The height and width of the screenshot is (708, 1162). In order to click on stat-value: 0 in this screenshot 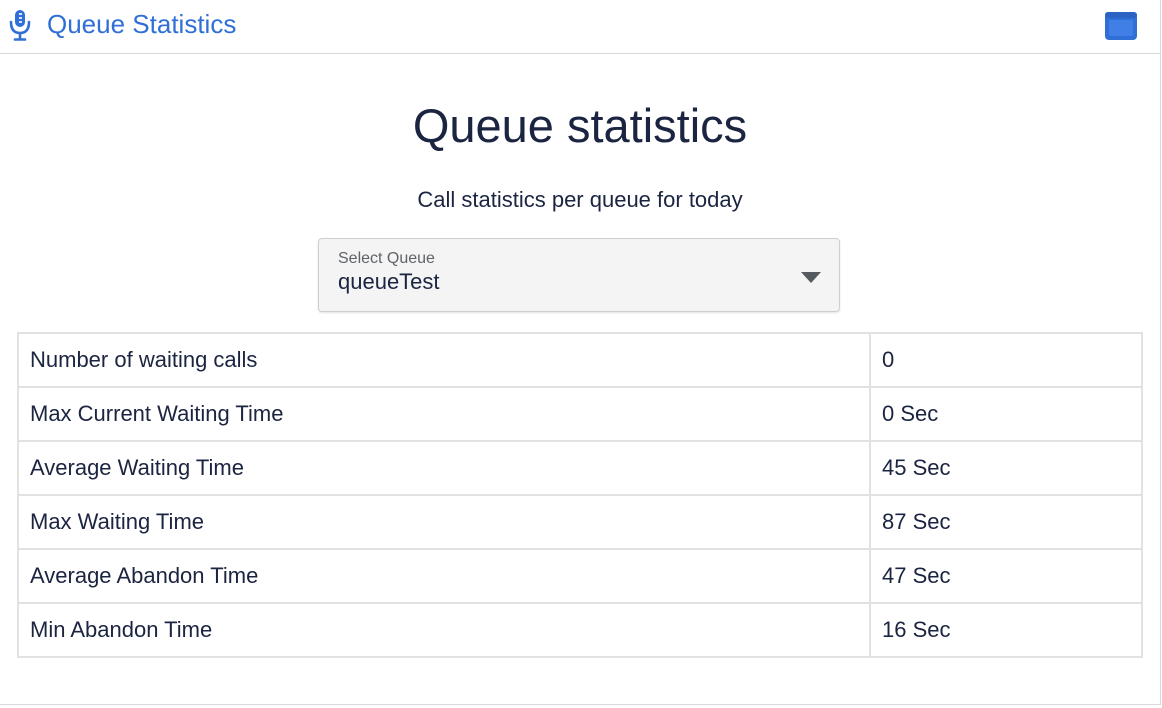, I will do `click(1006, 360)`.